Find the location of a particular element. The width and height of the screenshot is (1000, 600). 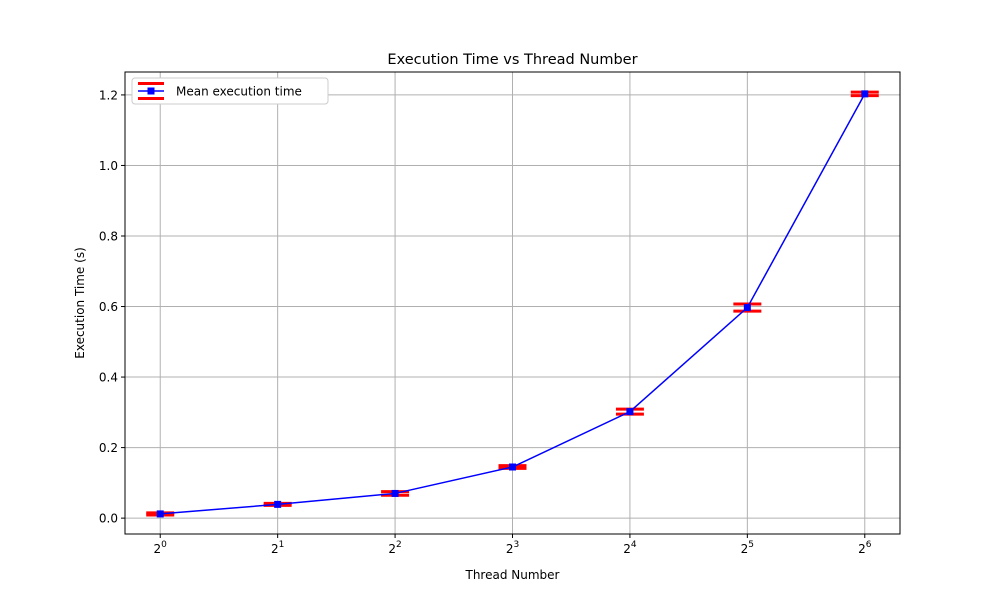

y-tick-label: 0.0 is located at coordinates (108, 519).